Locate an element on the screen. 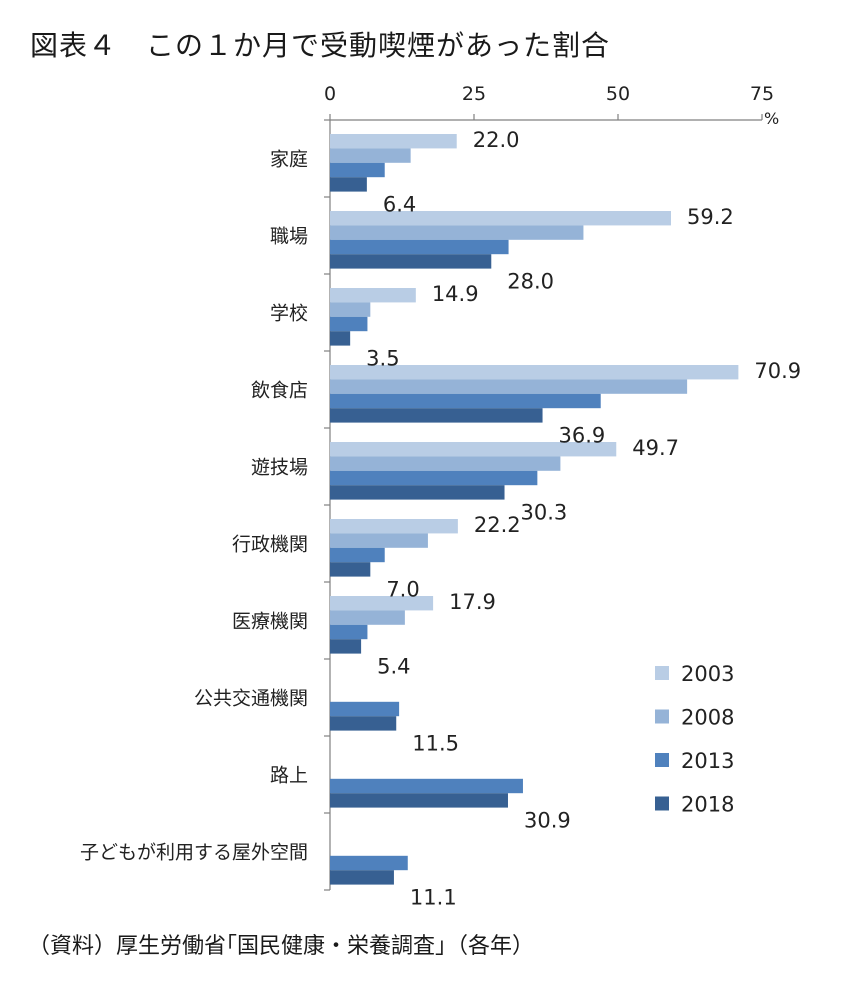 Image resolution: width=853 pixels, height=983 pixels. data-label: 59.2 is located at coordinates (710, 217).